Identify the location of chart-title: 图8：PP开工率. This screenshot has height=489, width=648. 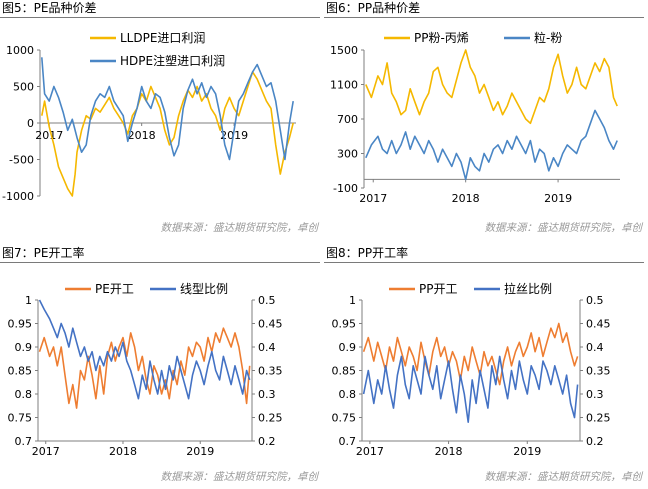
(367, 253).